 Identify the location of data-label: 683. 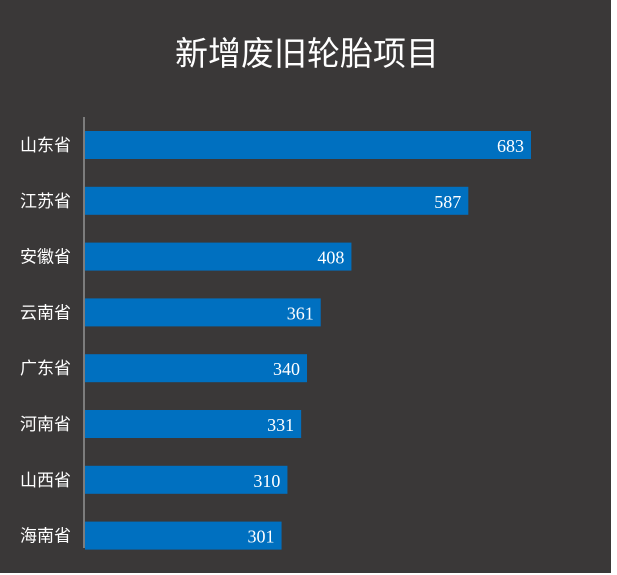
(510, 146).